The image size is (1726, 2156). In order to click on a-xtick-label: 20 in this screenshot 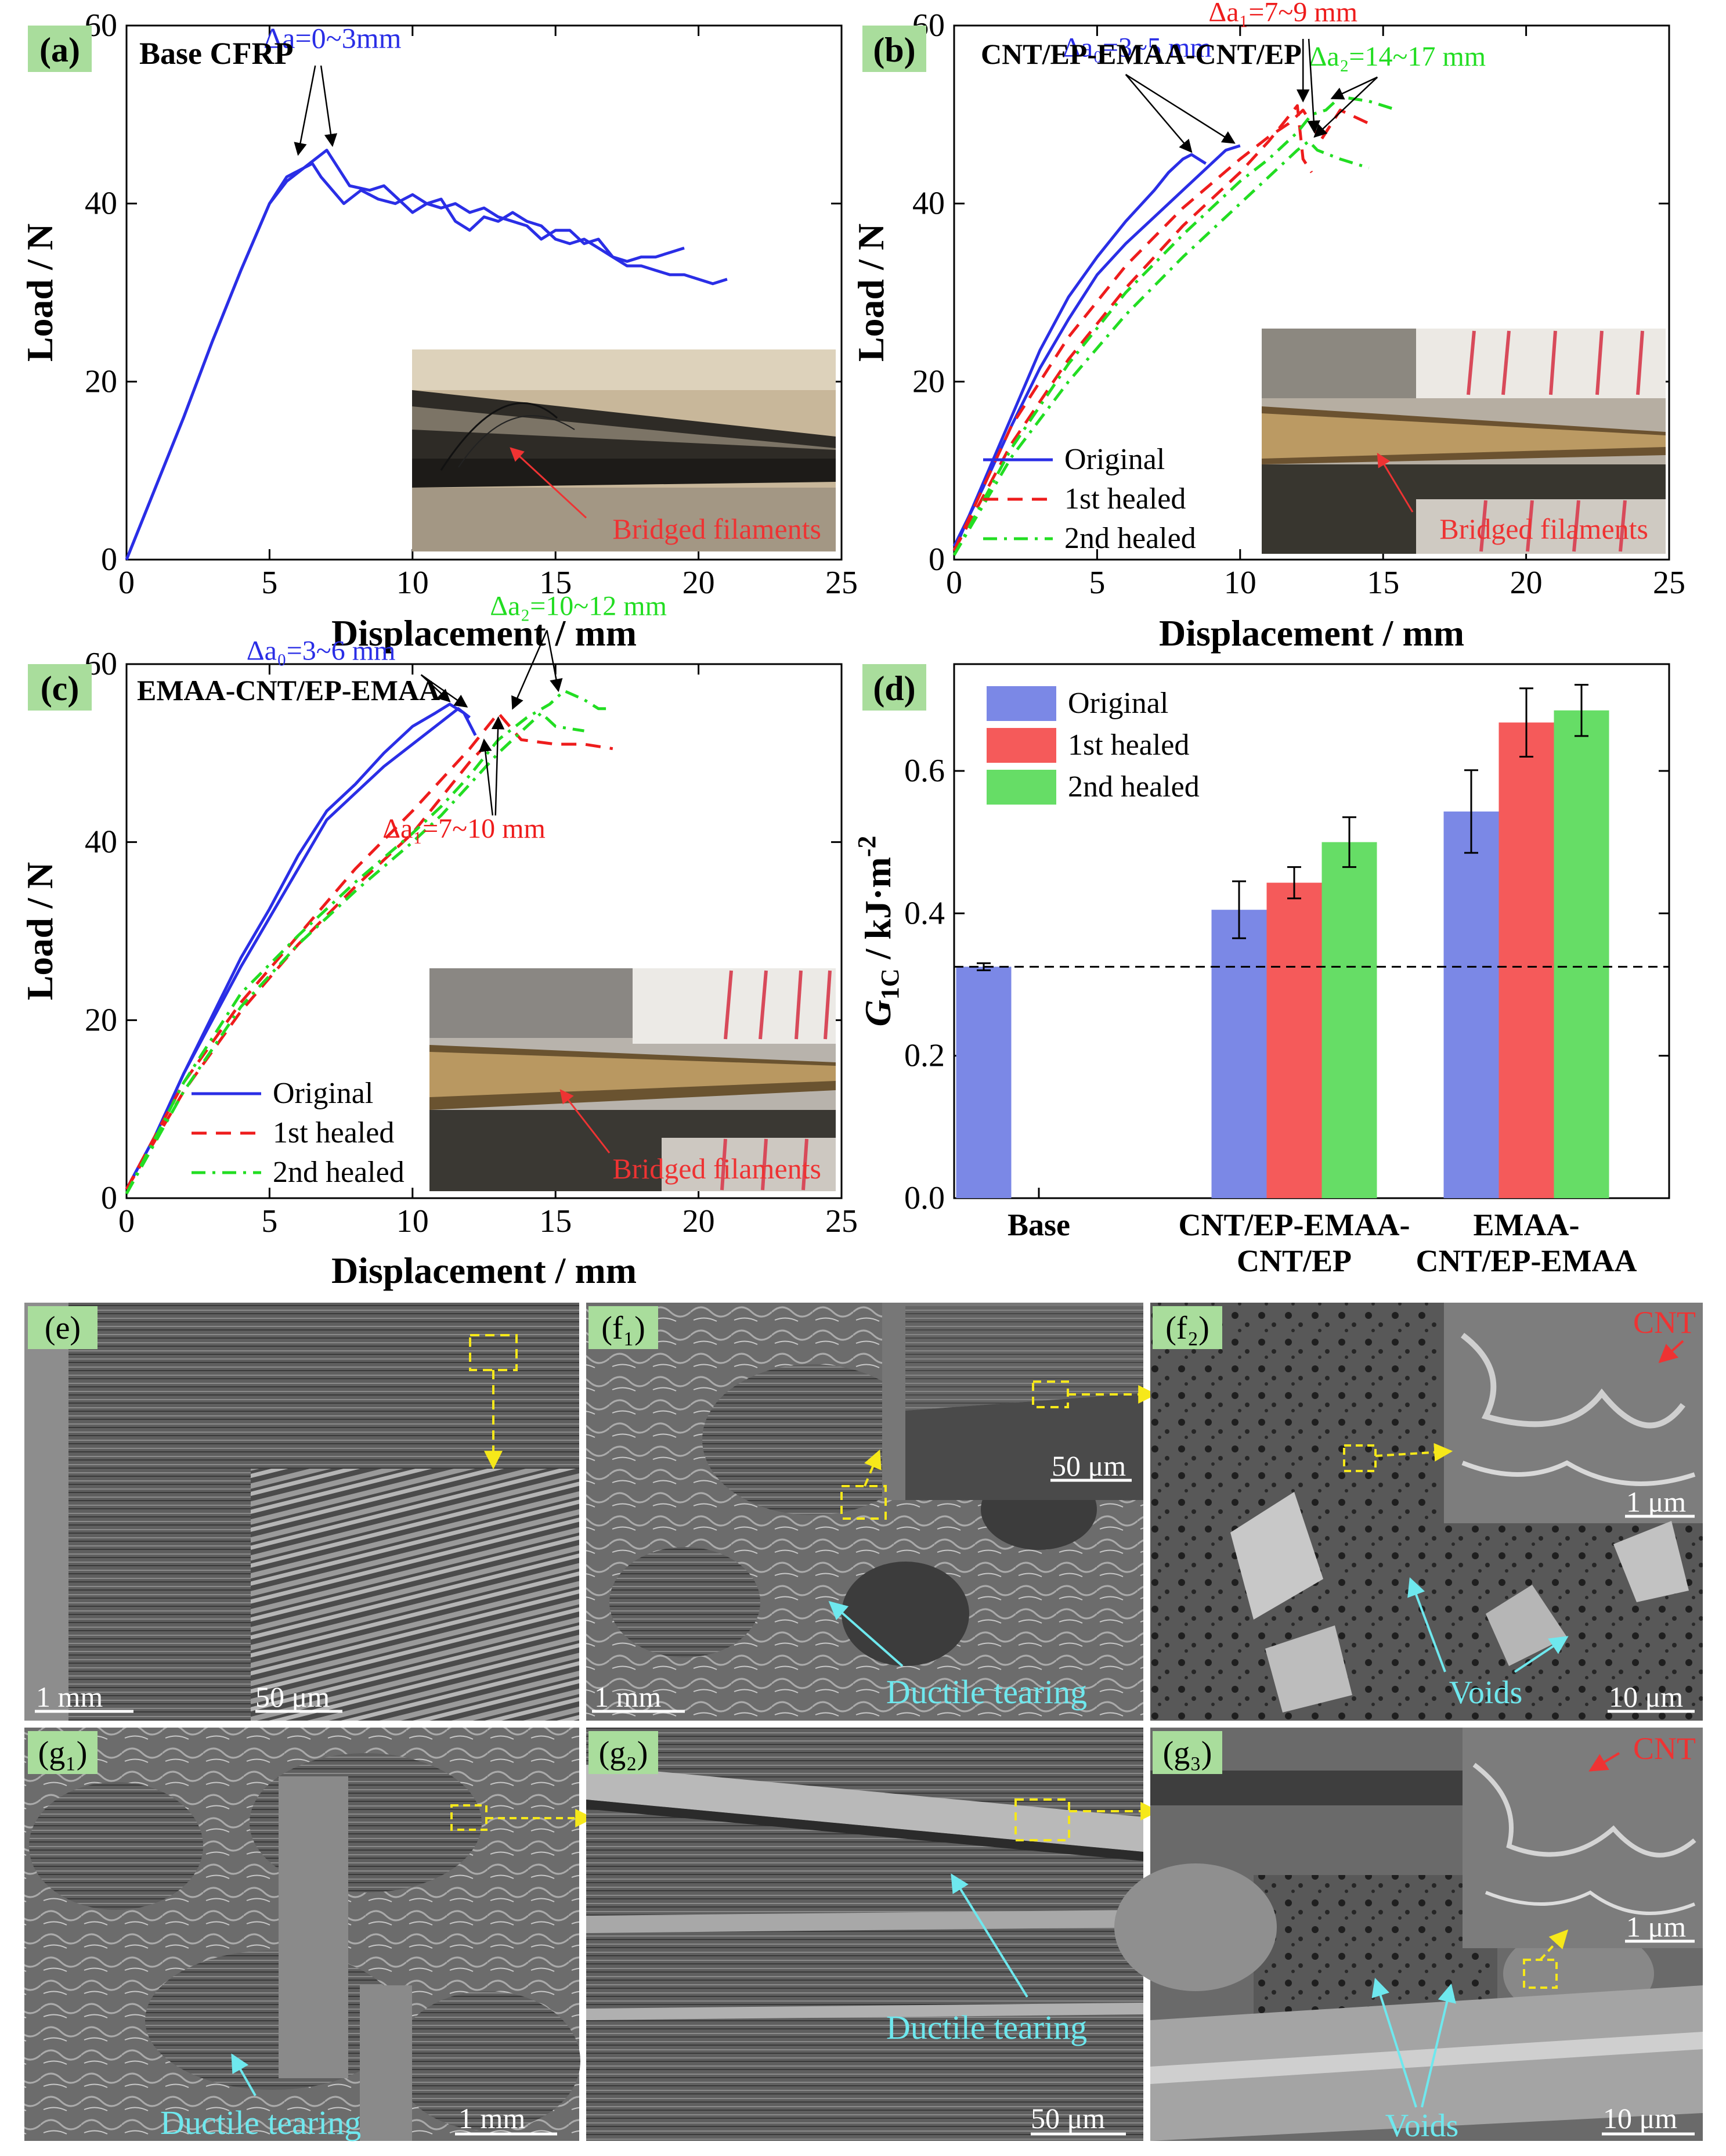, I will do `click(699, 583)`.